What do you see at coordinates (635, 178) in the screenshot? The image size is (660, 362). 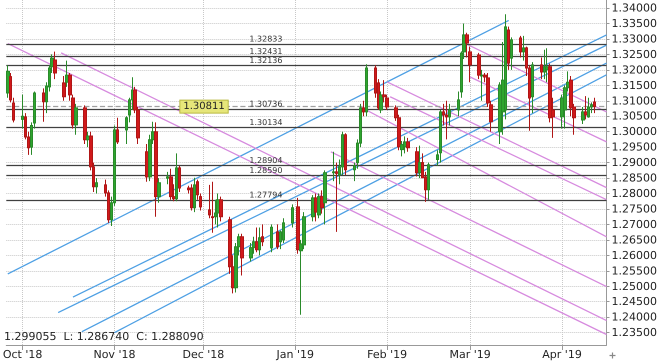 I see `y-tick-label: 1.28500` at bounding box center [635, 178].